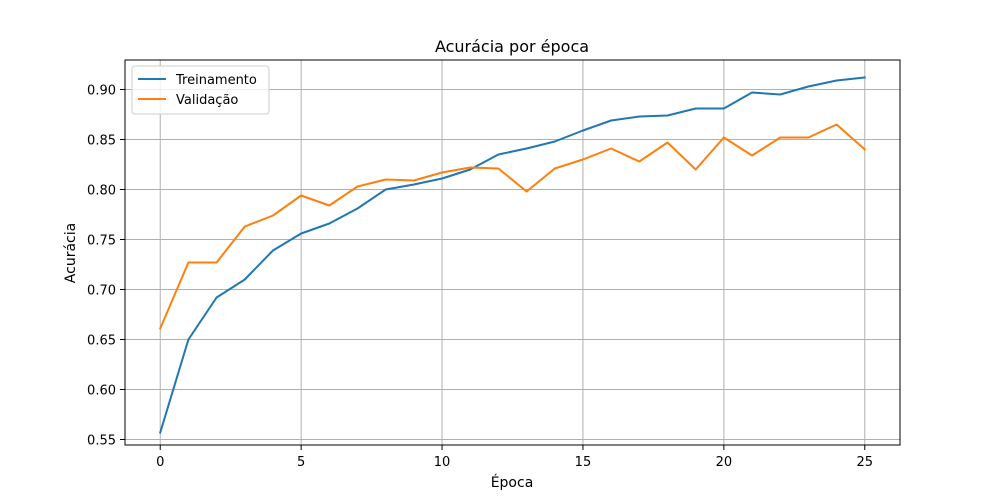  I want to click on legend: Treinamento Validação, so click(200, 90).